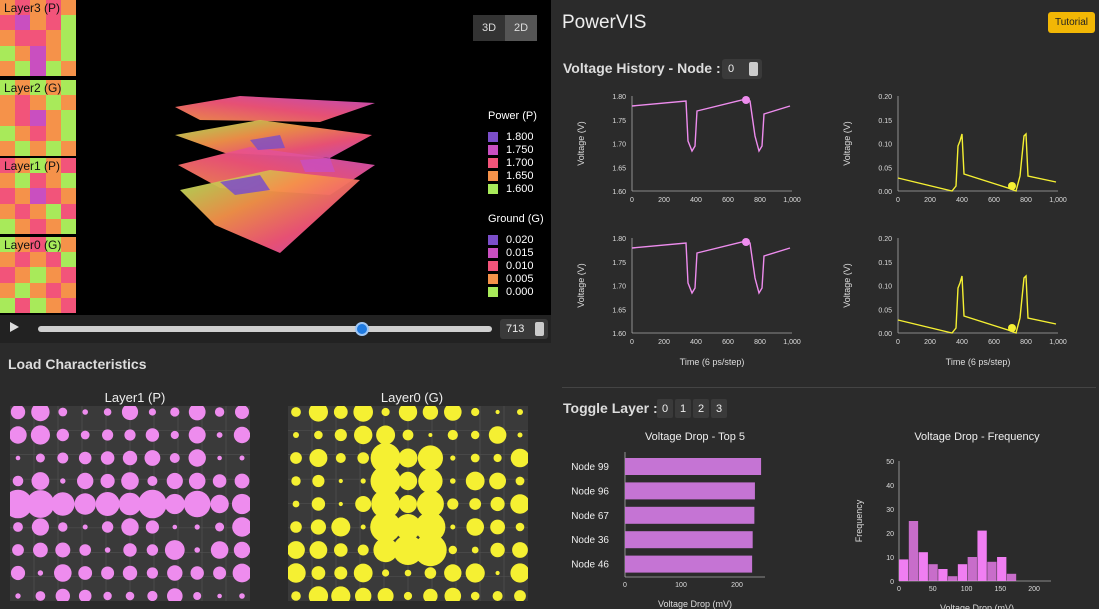  I want to click on layer-option-0: 0, so click(665, 408).